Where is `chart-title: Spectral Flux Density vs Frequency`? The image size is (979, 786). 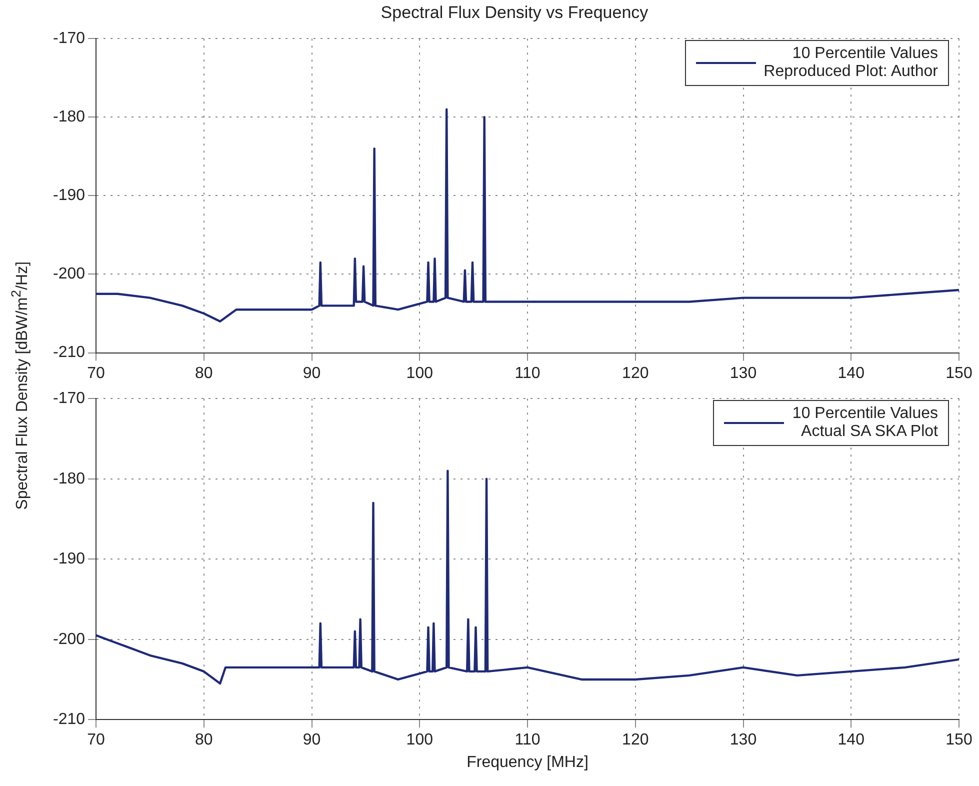 chart-title: Spectral Flux Density vs Frequency is located at coordinates (515, 13).